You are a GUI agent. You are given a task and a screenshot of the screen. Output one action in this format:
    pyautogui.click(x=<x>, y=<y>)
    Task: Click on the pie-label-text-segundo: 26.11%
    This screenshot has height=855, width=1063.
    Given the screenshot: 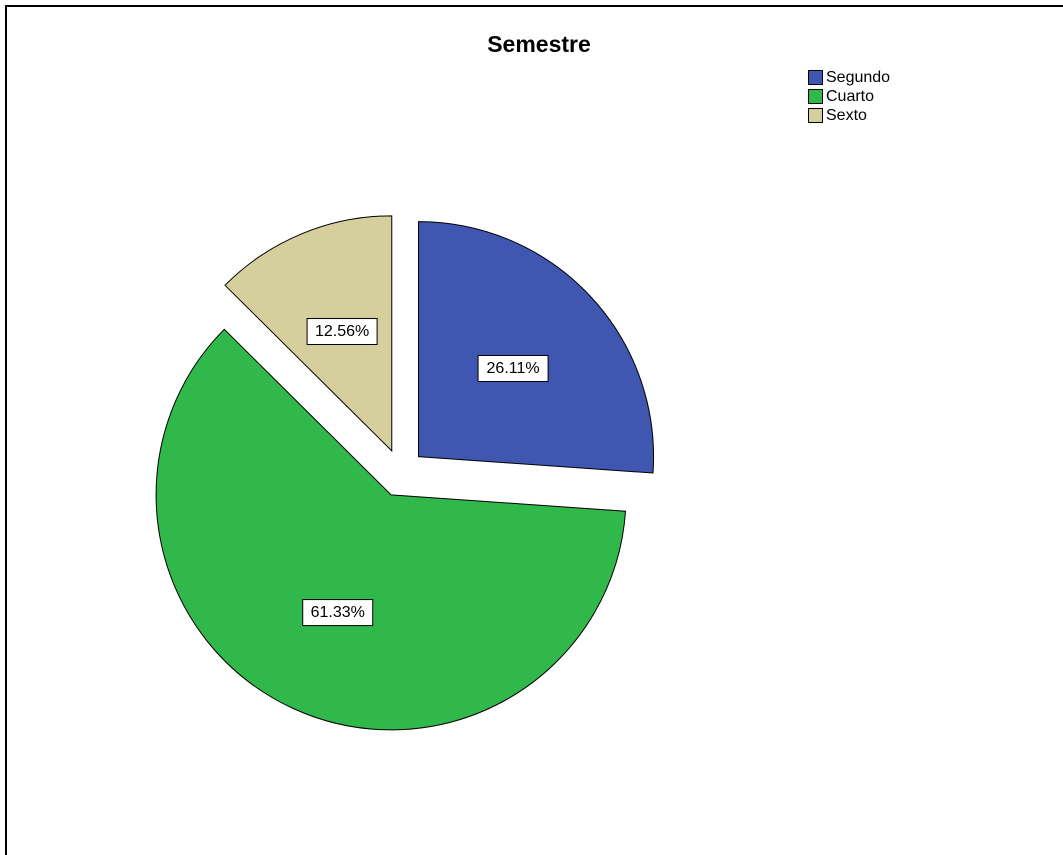 What is the action you would take?
    pyautogui.click(x=513, y=368)
    